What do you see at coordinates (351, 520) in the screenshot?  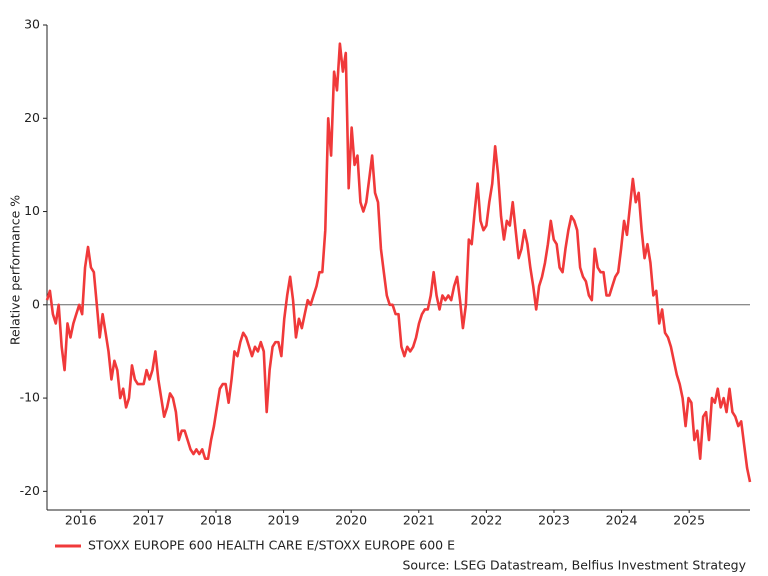 I see `x-tick-label: 2020` at bounding box center [351, 520].